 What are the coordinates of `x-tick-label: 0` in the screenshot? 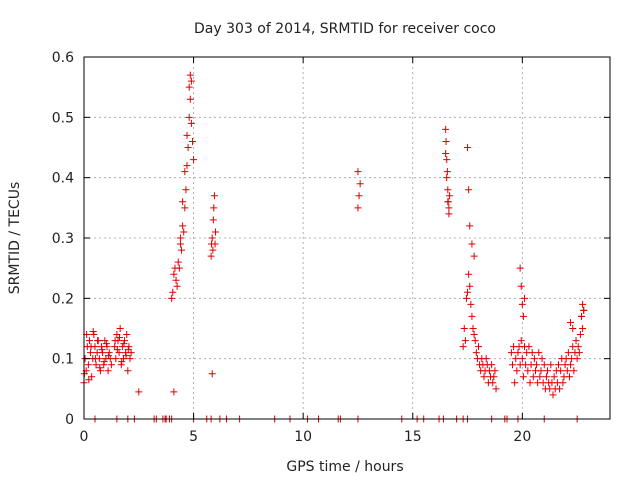 It's located at (84, 437).